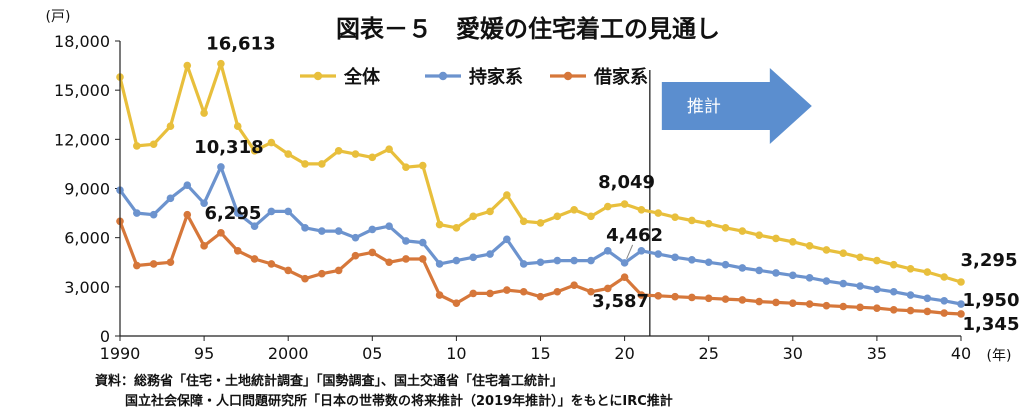 This screenshot has width=1024, height=413. What do you see at coordinates (704, 107) in the screenshot?
I see `forecast-label: 推計` at bounding box center [704, 107].